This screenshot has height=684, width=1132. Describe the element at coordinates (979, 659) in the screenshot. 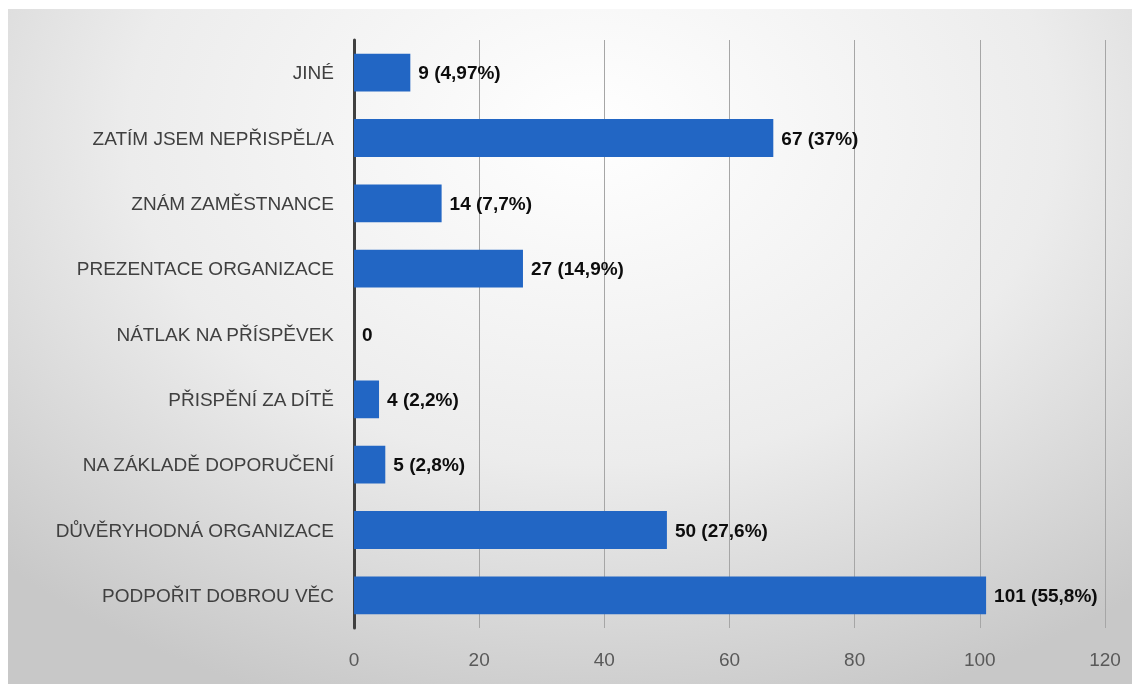

I see `x-tick-label: 100` at that location.